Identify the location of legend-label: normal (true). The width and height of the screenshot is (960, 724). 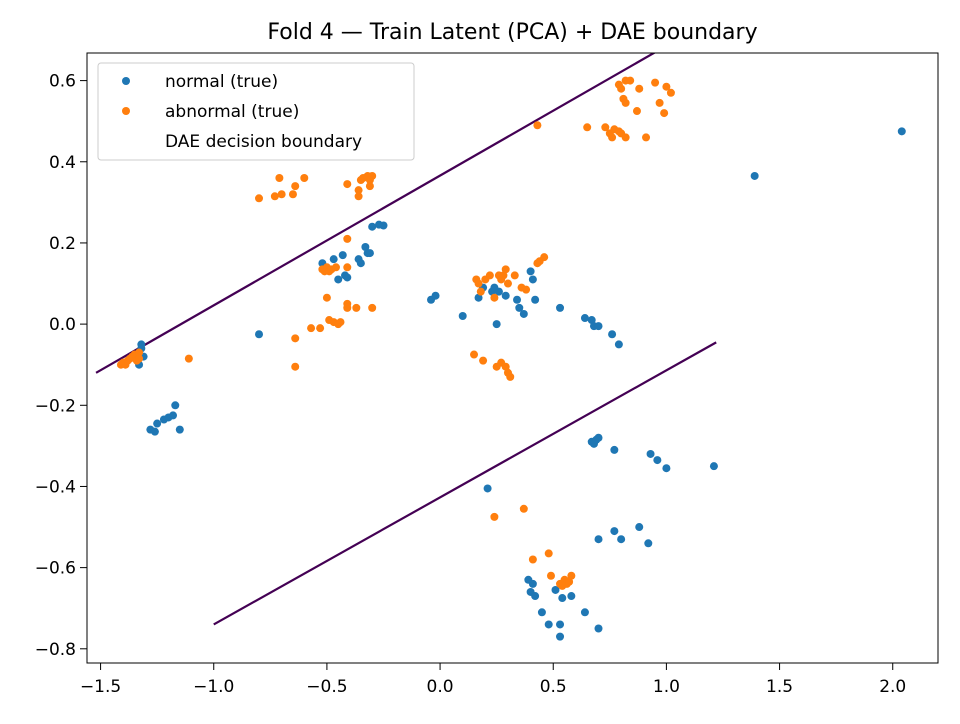
(221, 82).